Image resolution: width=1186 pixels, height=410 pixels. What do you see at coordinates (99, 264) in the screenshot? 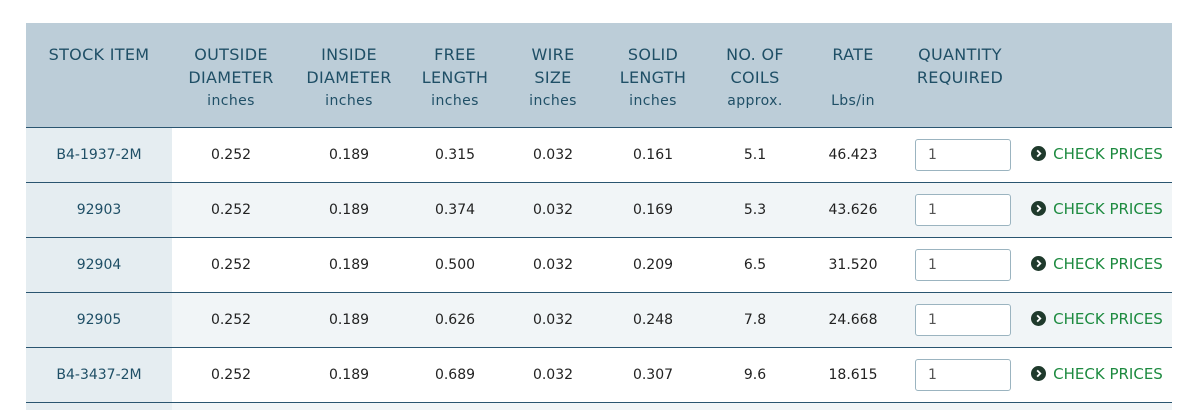
I see `stock-item-cell: 92904` at bounding box center [99, 264].